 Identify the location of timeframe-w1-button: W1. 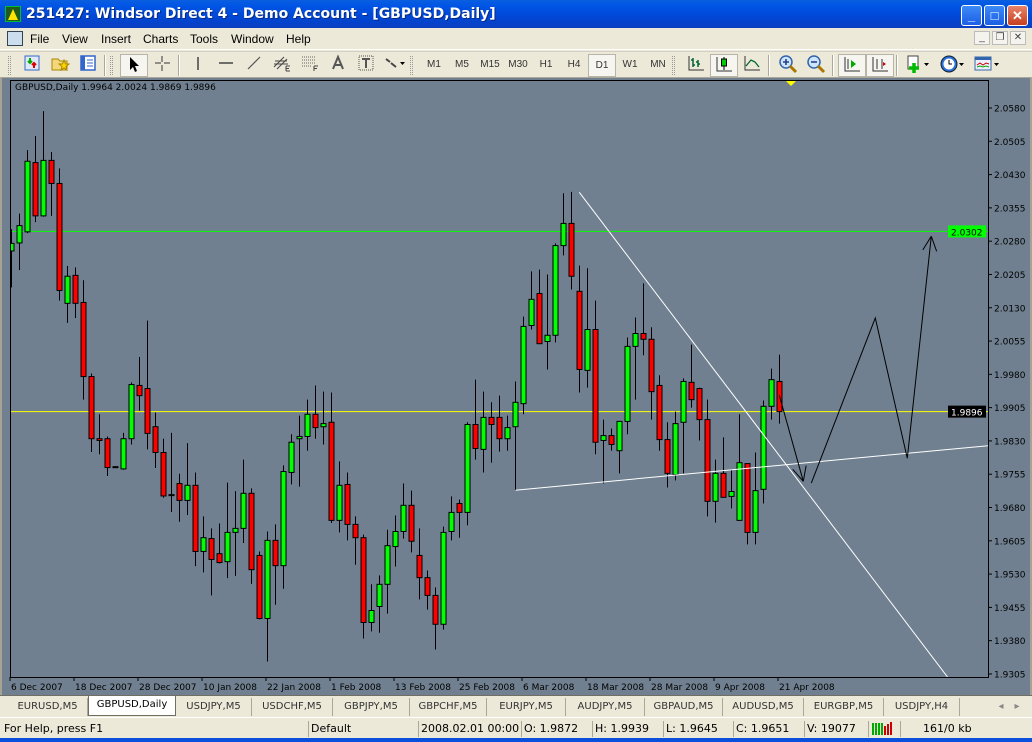
(630, 64).